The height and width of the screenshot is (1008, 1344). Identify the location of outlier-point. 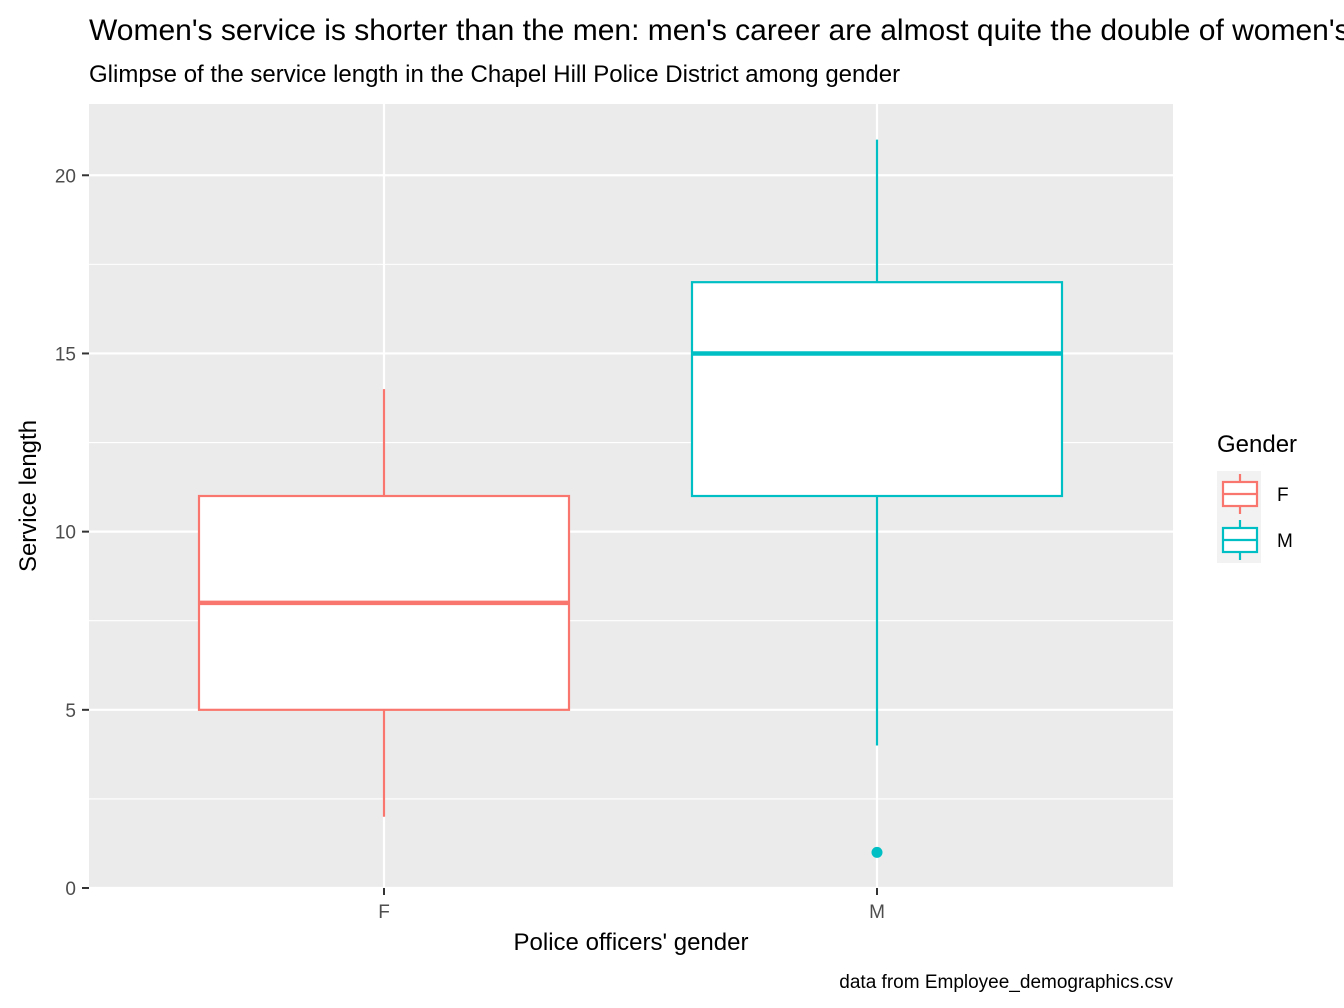
(877, 852).